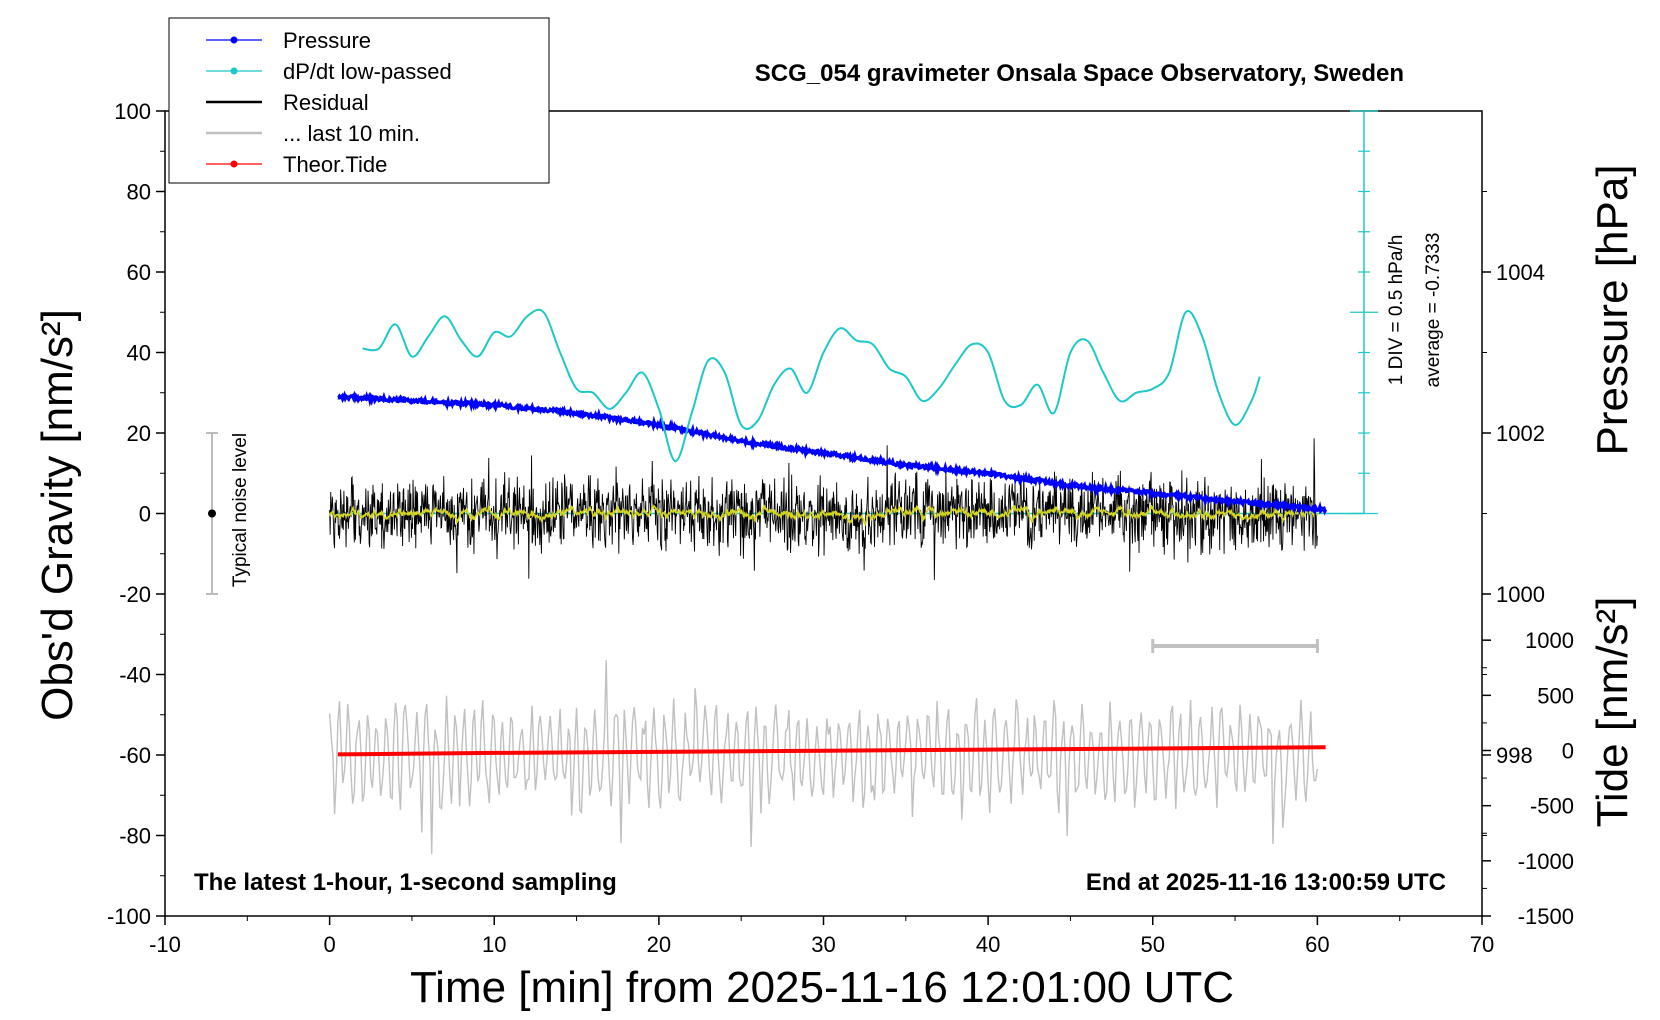  Describe the element at coordinates (57, 515) in the screenshot. I see `y-axis-title: Obs'd Gravity [nm/s²]` at that location.